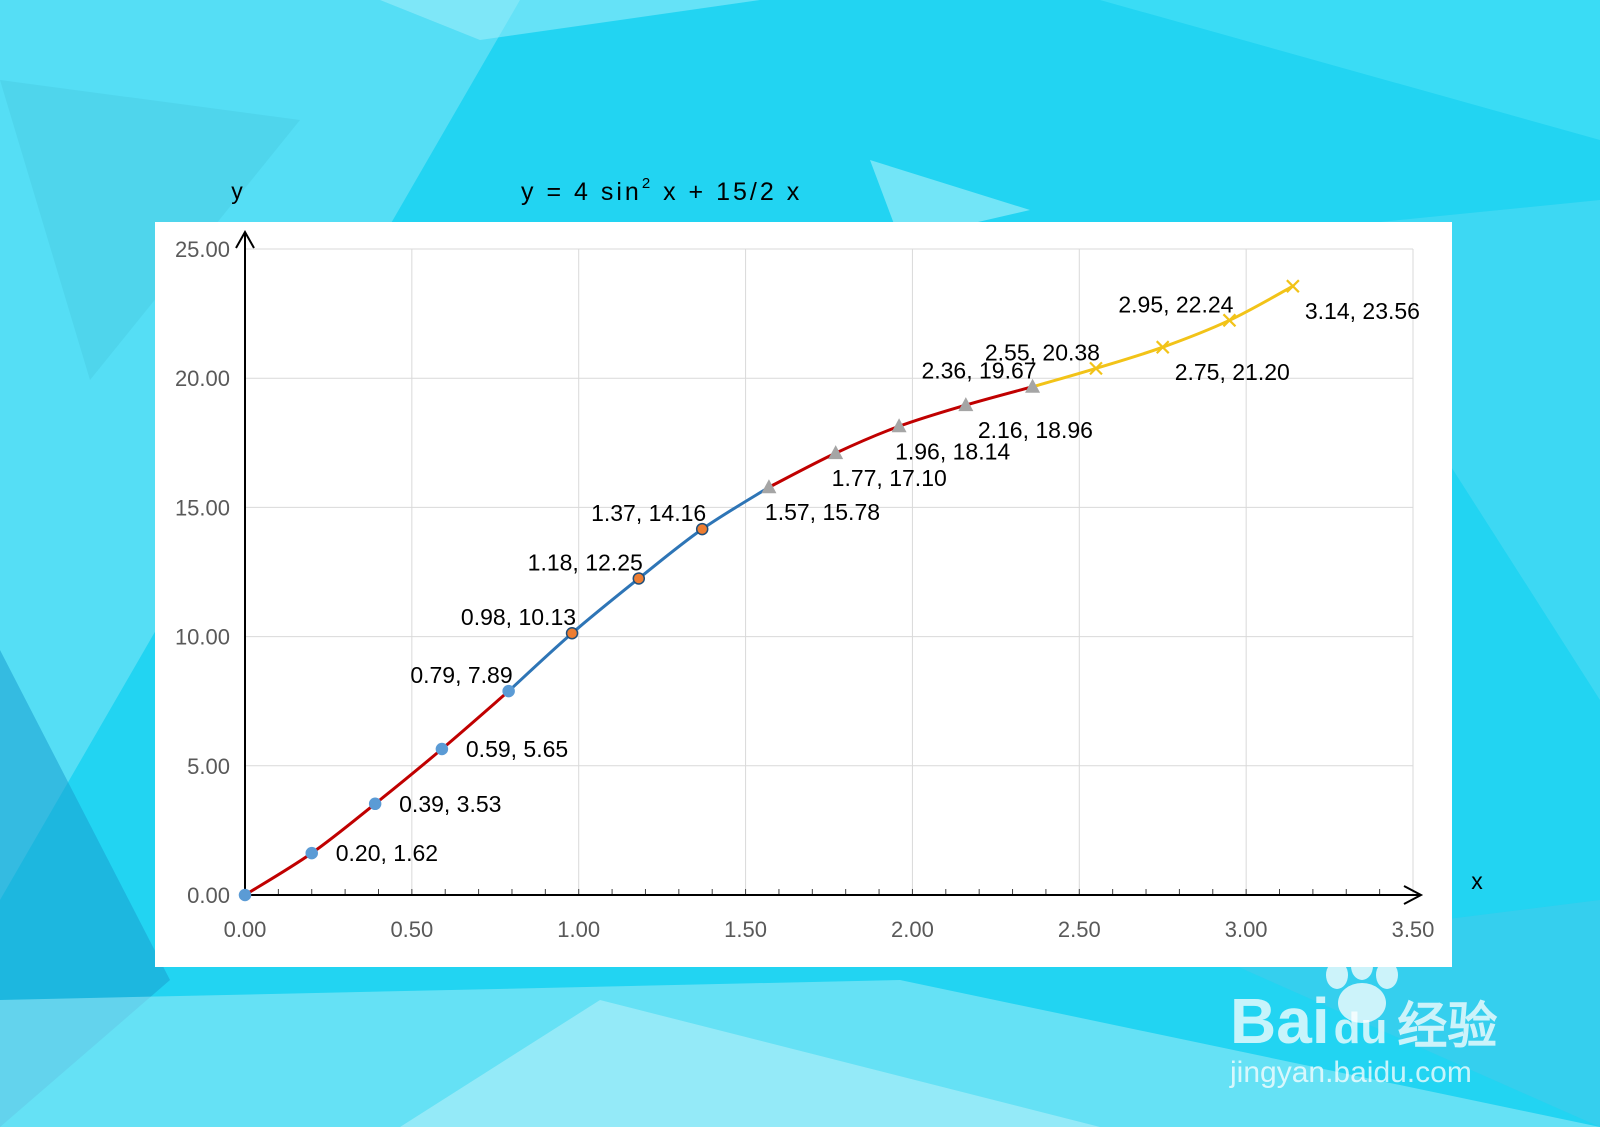 Image resolution: width=1600 pixels, height=1127 pixels. What do you see at coordinates (1042, 352) in the screenshot?
I see `data-label: 2.55, 20.38` at bounding box center [1042, 352].